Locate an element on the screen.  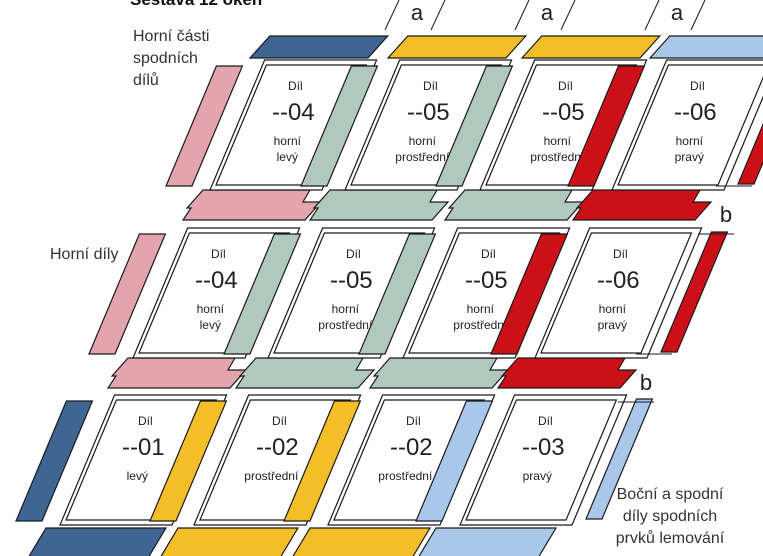
diagram-title: Sestava 12 oken is located at coordinates (196, 5).